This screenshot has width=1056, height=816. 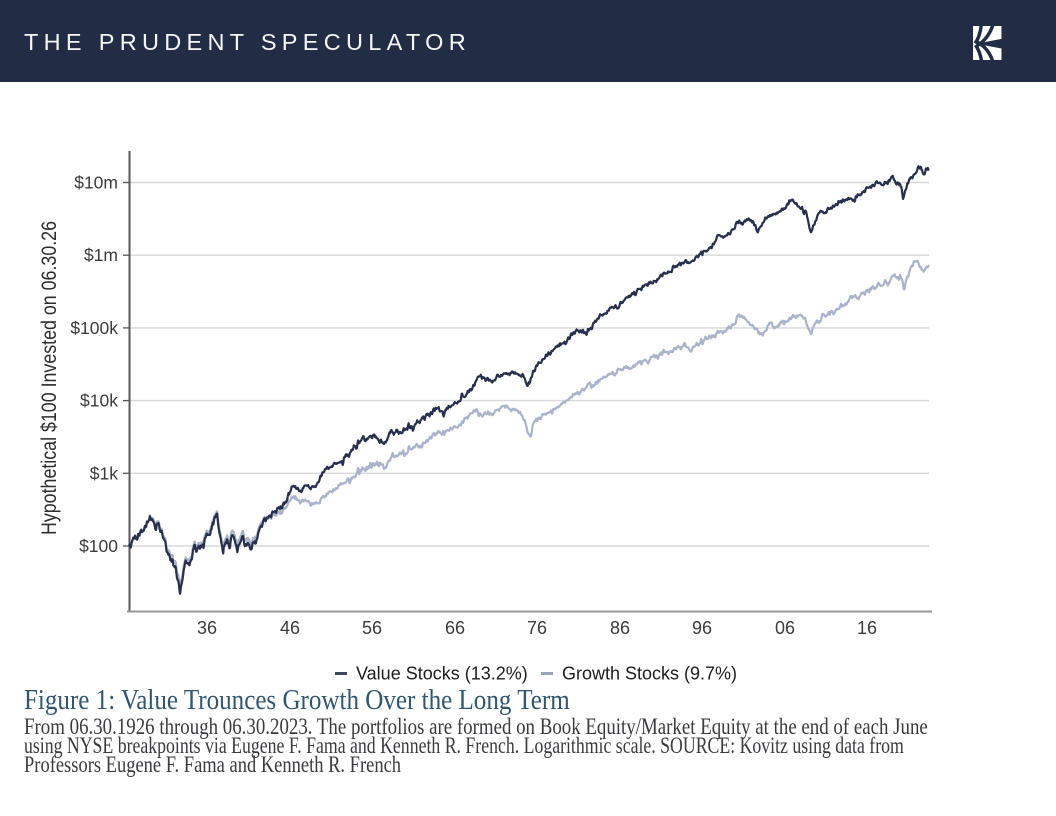 What do you see at coordinates (207, 628) in the screenshot?
I see `svg-text: 36` at bounding box center [207, 628].